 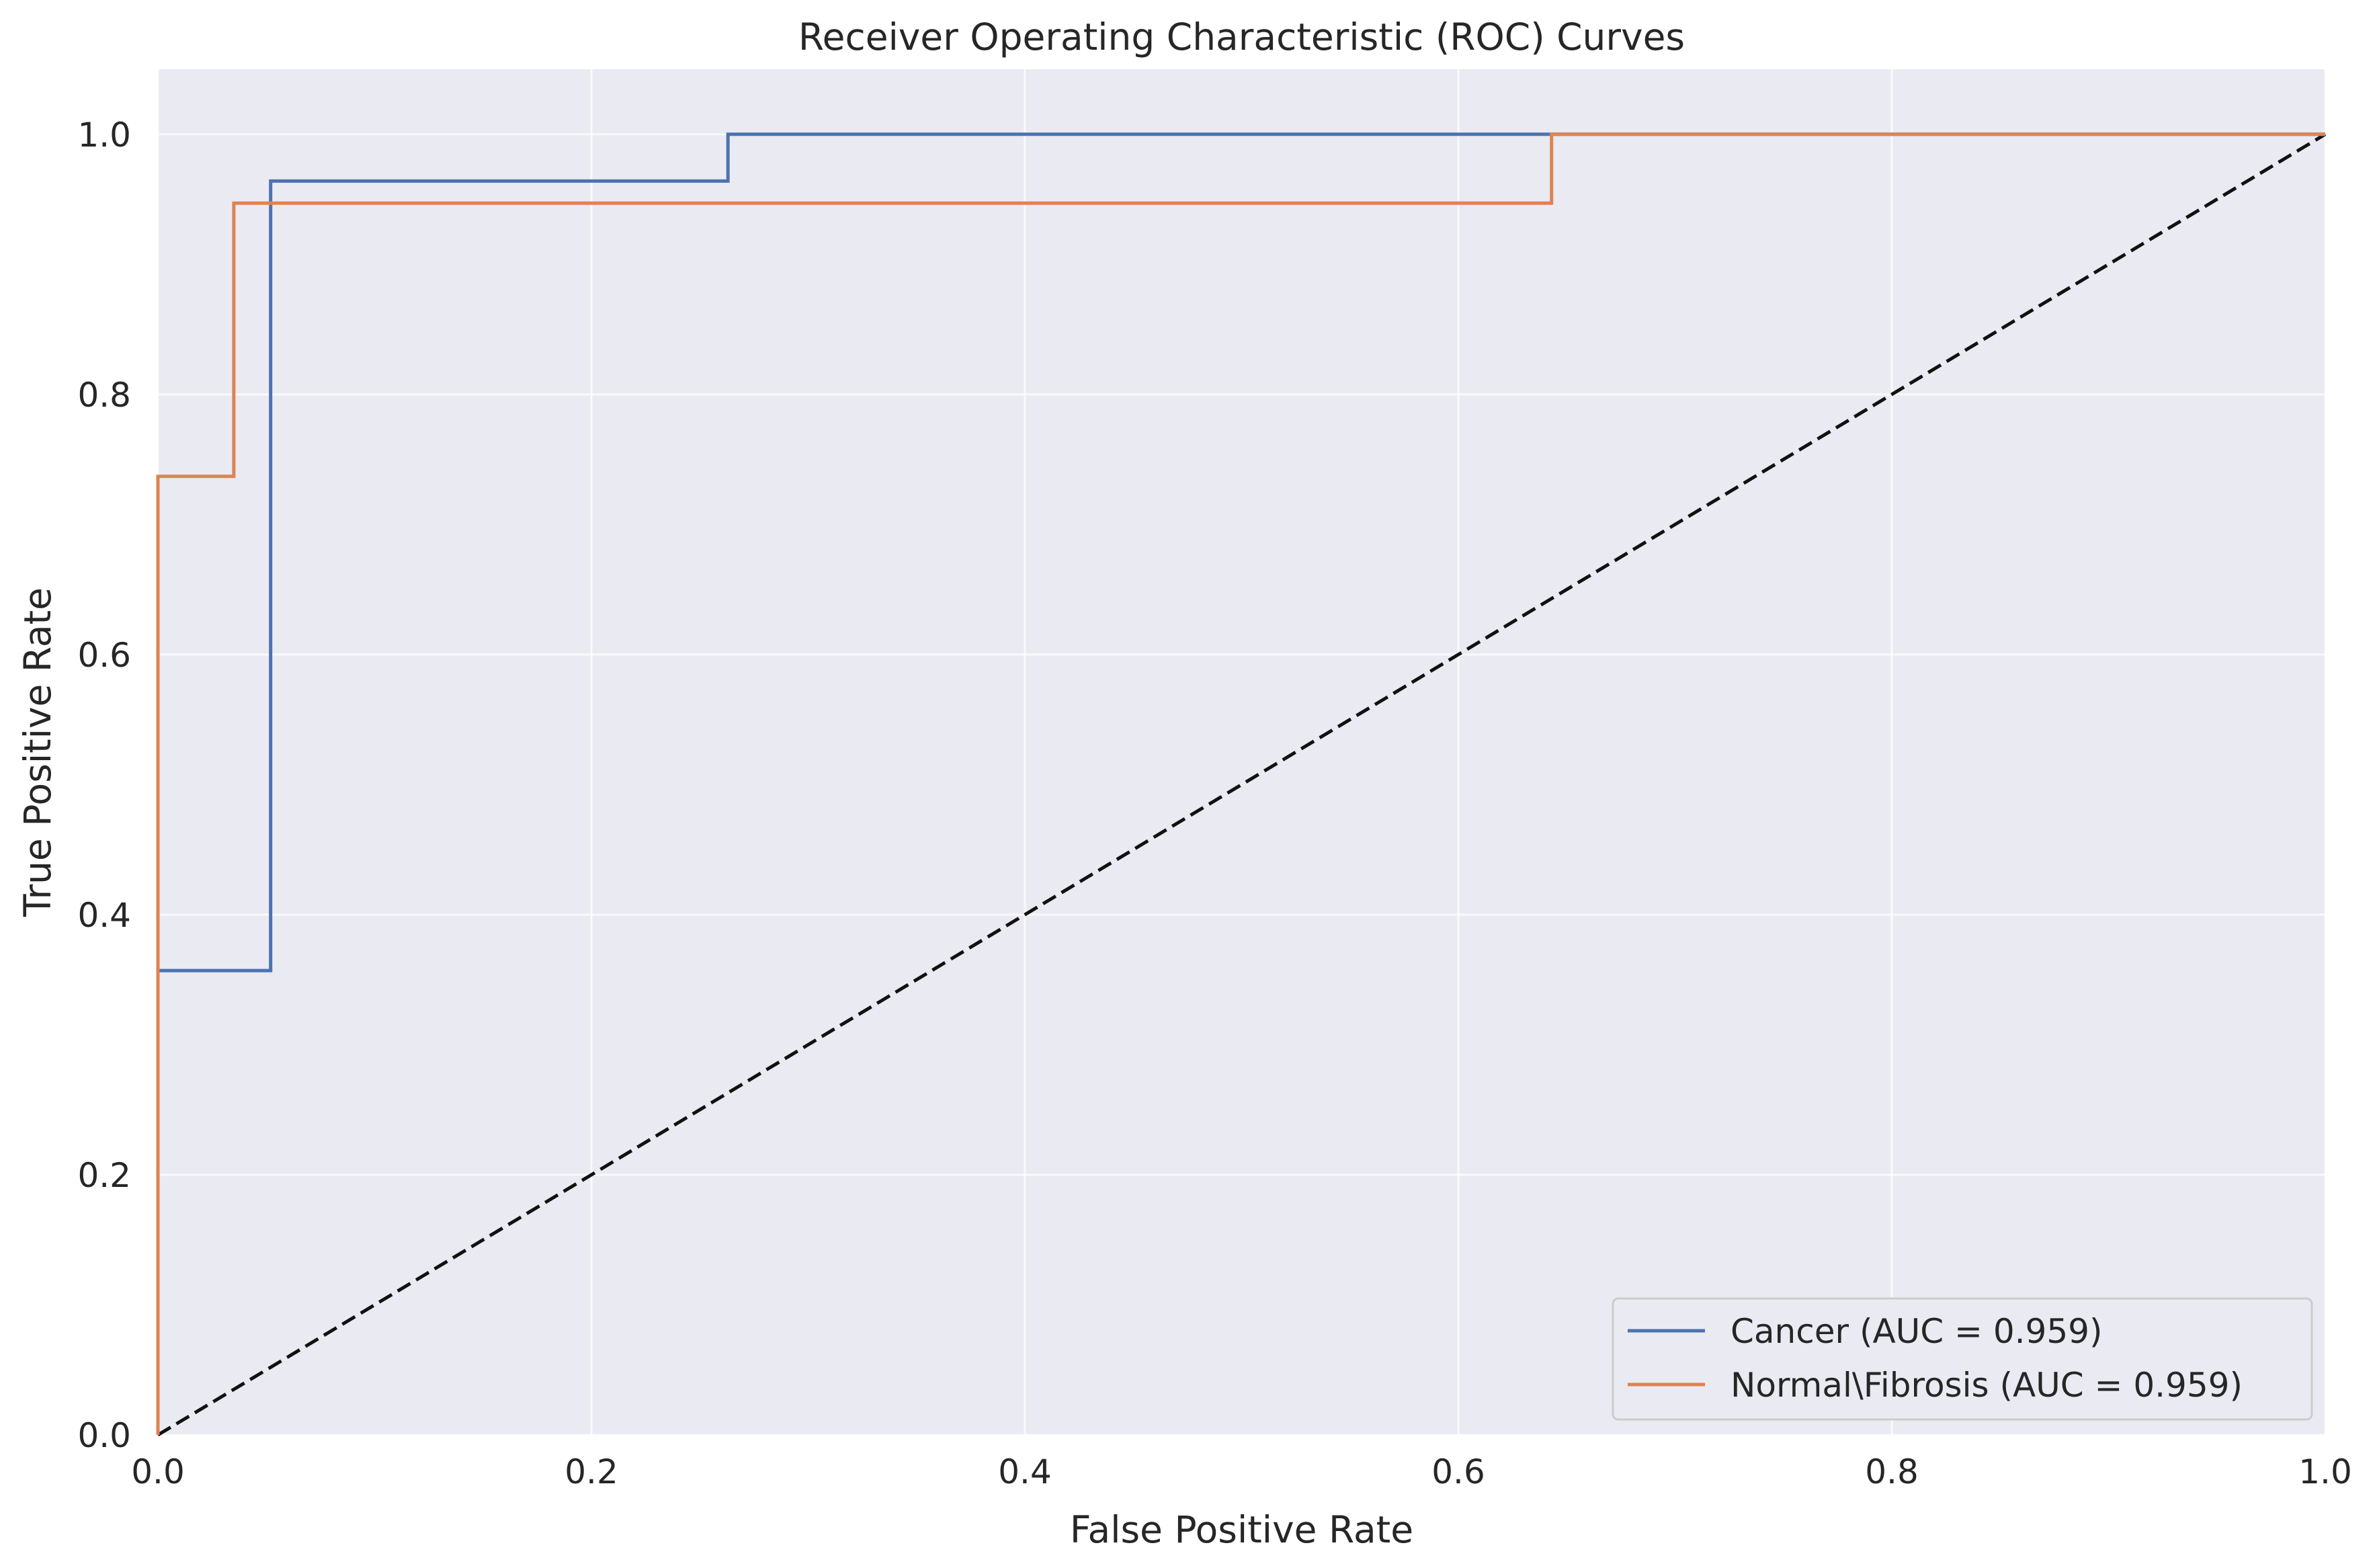 What do you see at coordinates (104, 135) in the screenshot?
I see `y-tick-label: 1.0` at bounding box center [104, 135].